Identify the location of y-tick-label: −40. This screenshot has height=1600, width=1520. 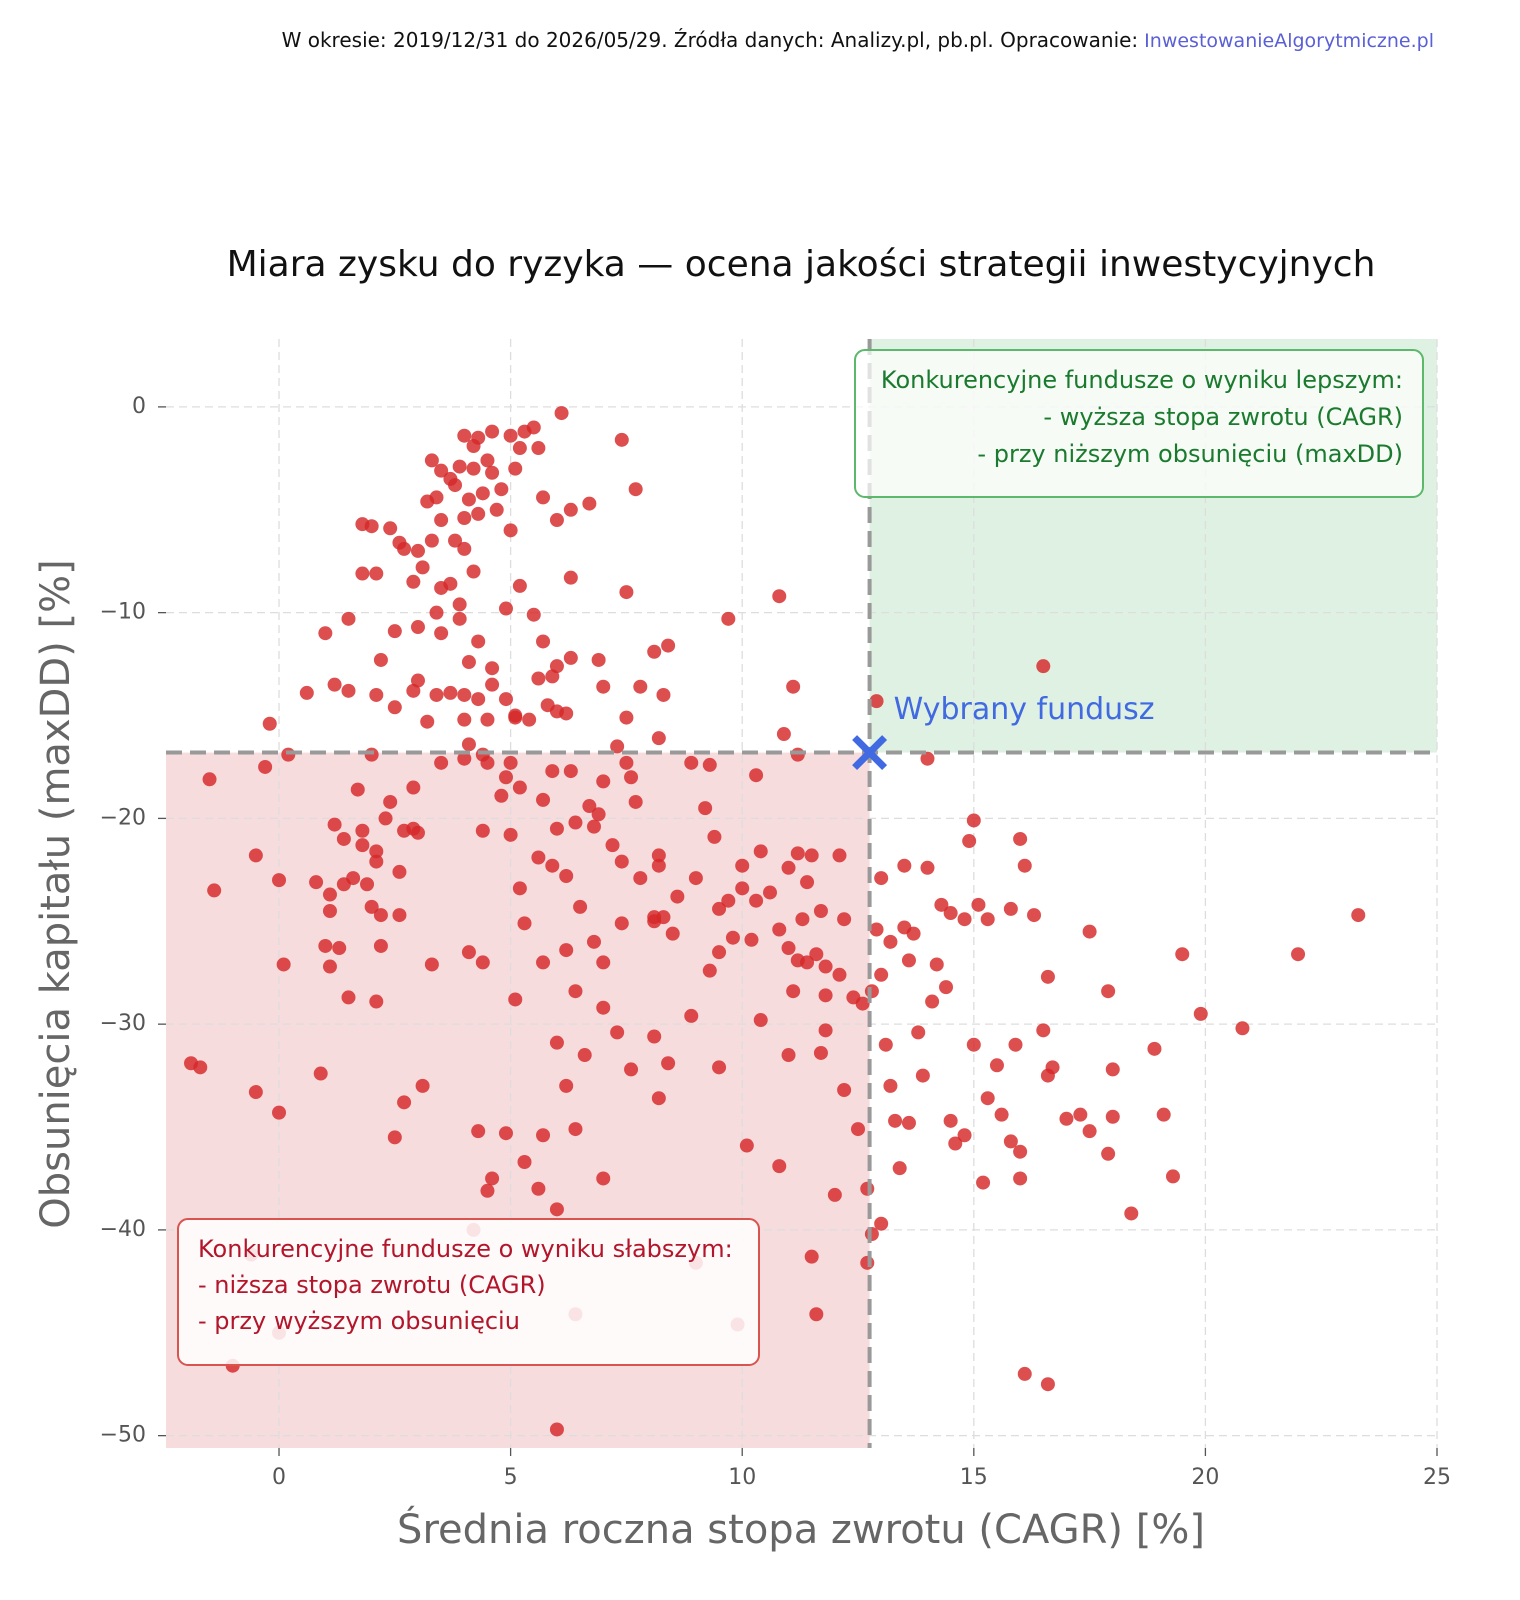
(123, 1229).